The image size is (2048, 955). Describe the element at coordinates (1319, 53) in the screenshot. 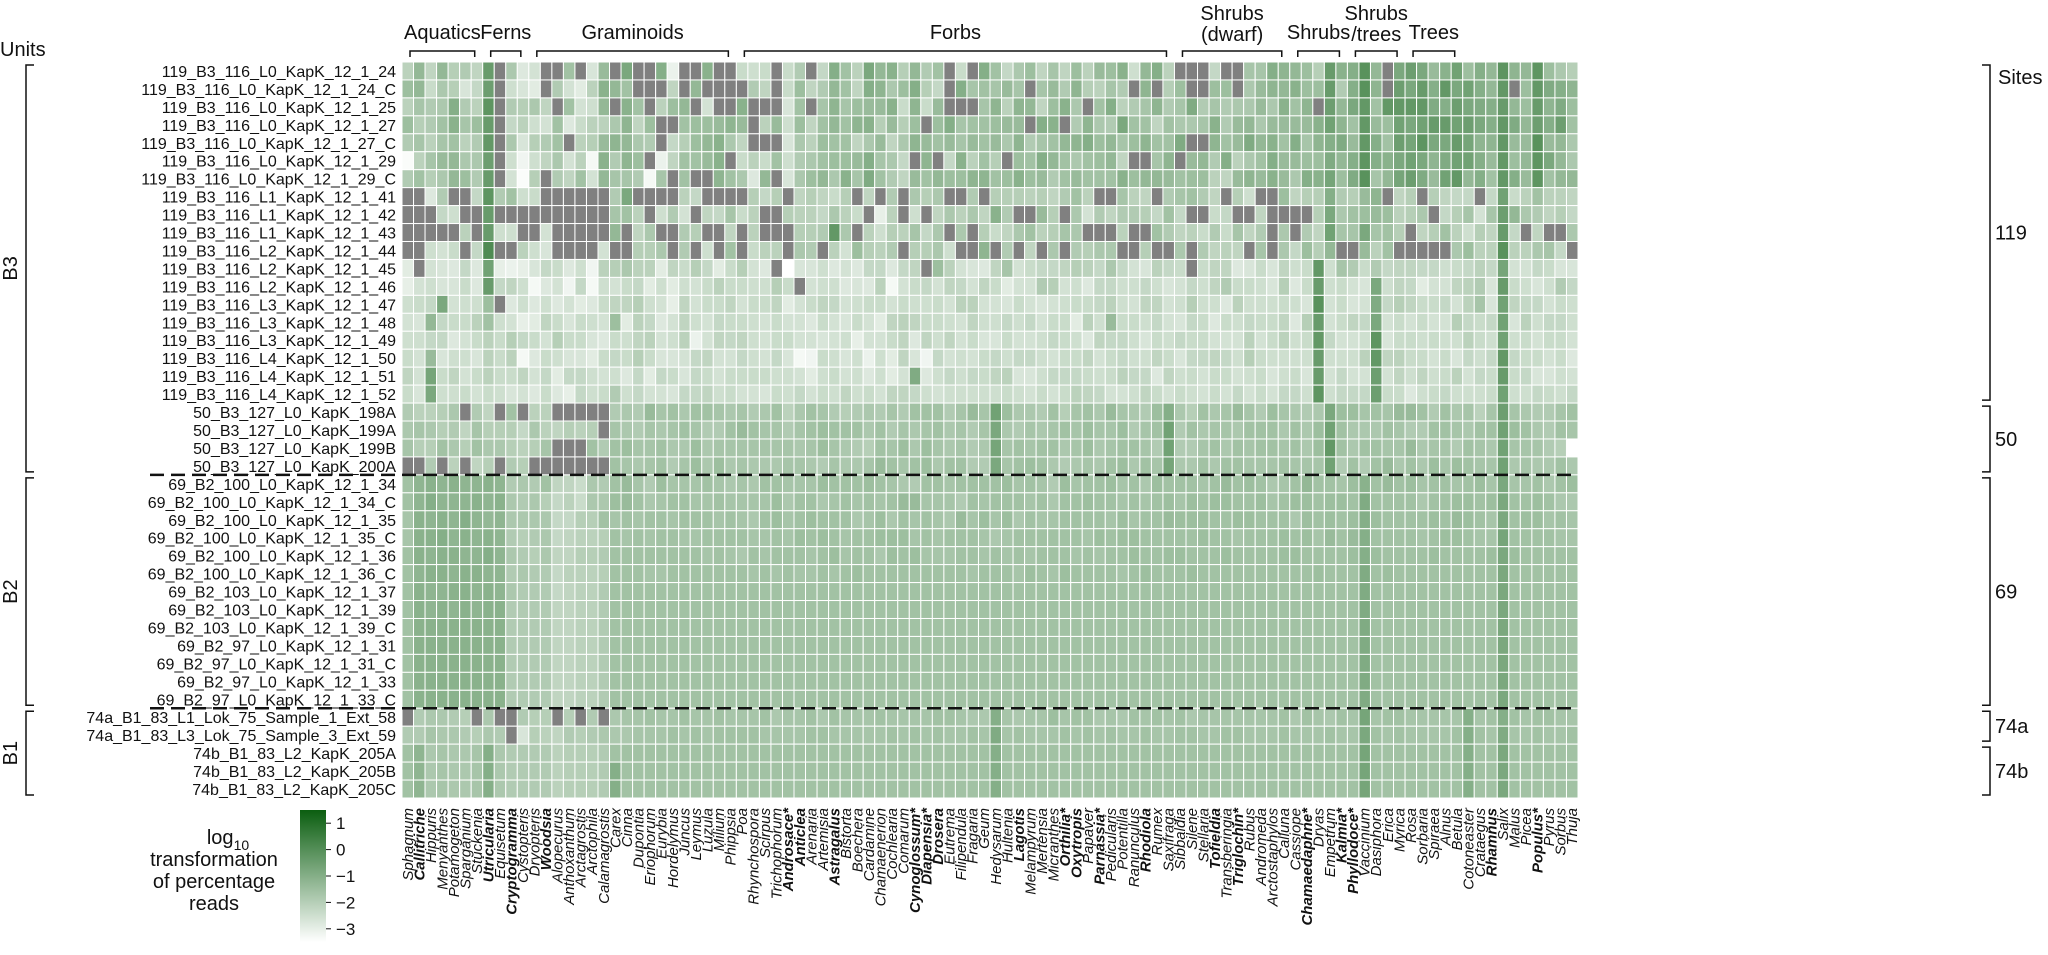

I see `group-bracket` at that location.